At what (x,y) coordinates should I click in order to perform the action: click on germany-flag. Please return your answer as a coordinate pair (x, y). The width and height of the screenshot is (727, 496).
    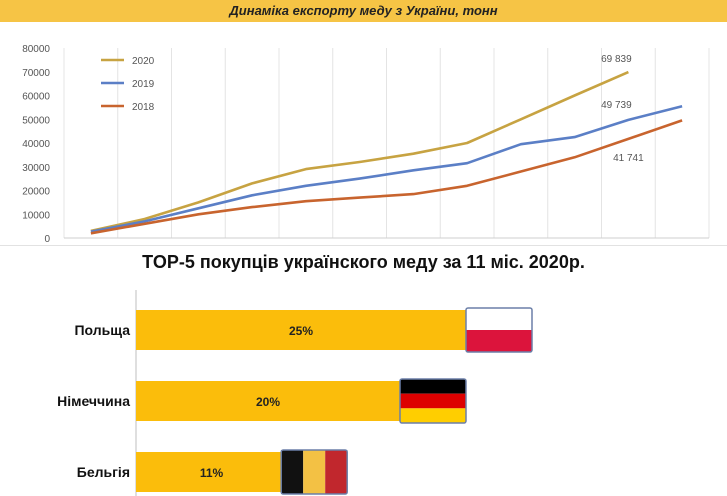
    Looking at the image, I should click on (433, 401).